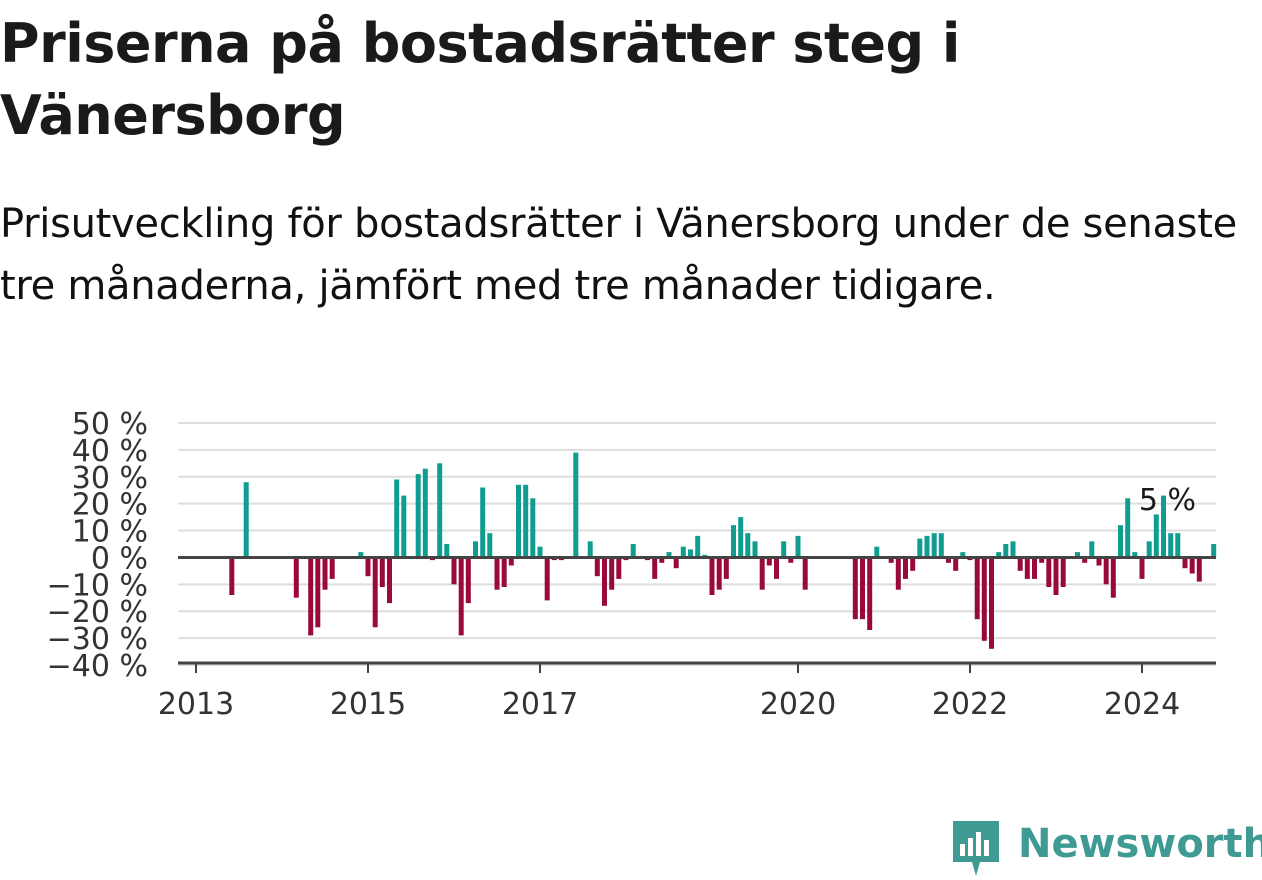  What do you see at coordinates (110, 451) in the screenshot?
I see `y-tick-label: 40 %` at bounding box center [110, 451].